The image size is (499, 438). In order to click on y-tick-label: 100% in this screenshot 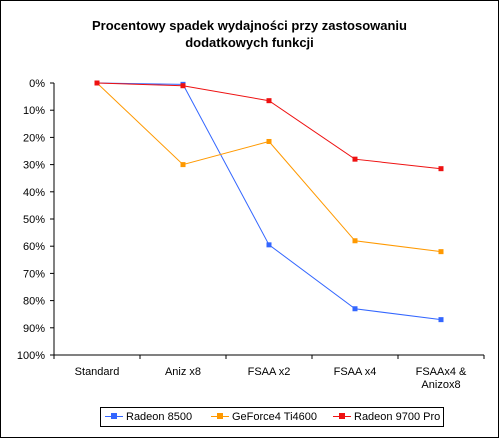, I will do `click(31, 356)`.